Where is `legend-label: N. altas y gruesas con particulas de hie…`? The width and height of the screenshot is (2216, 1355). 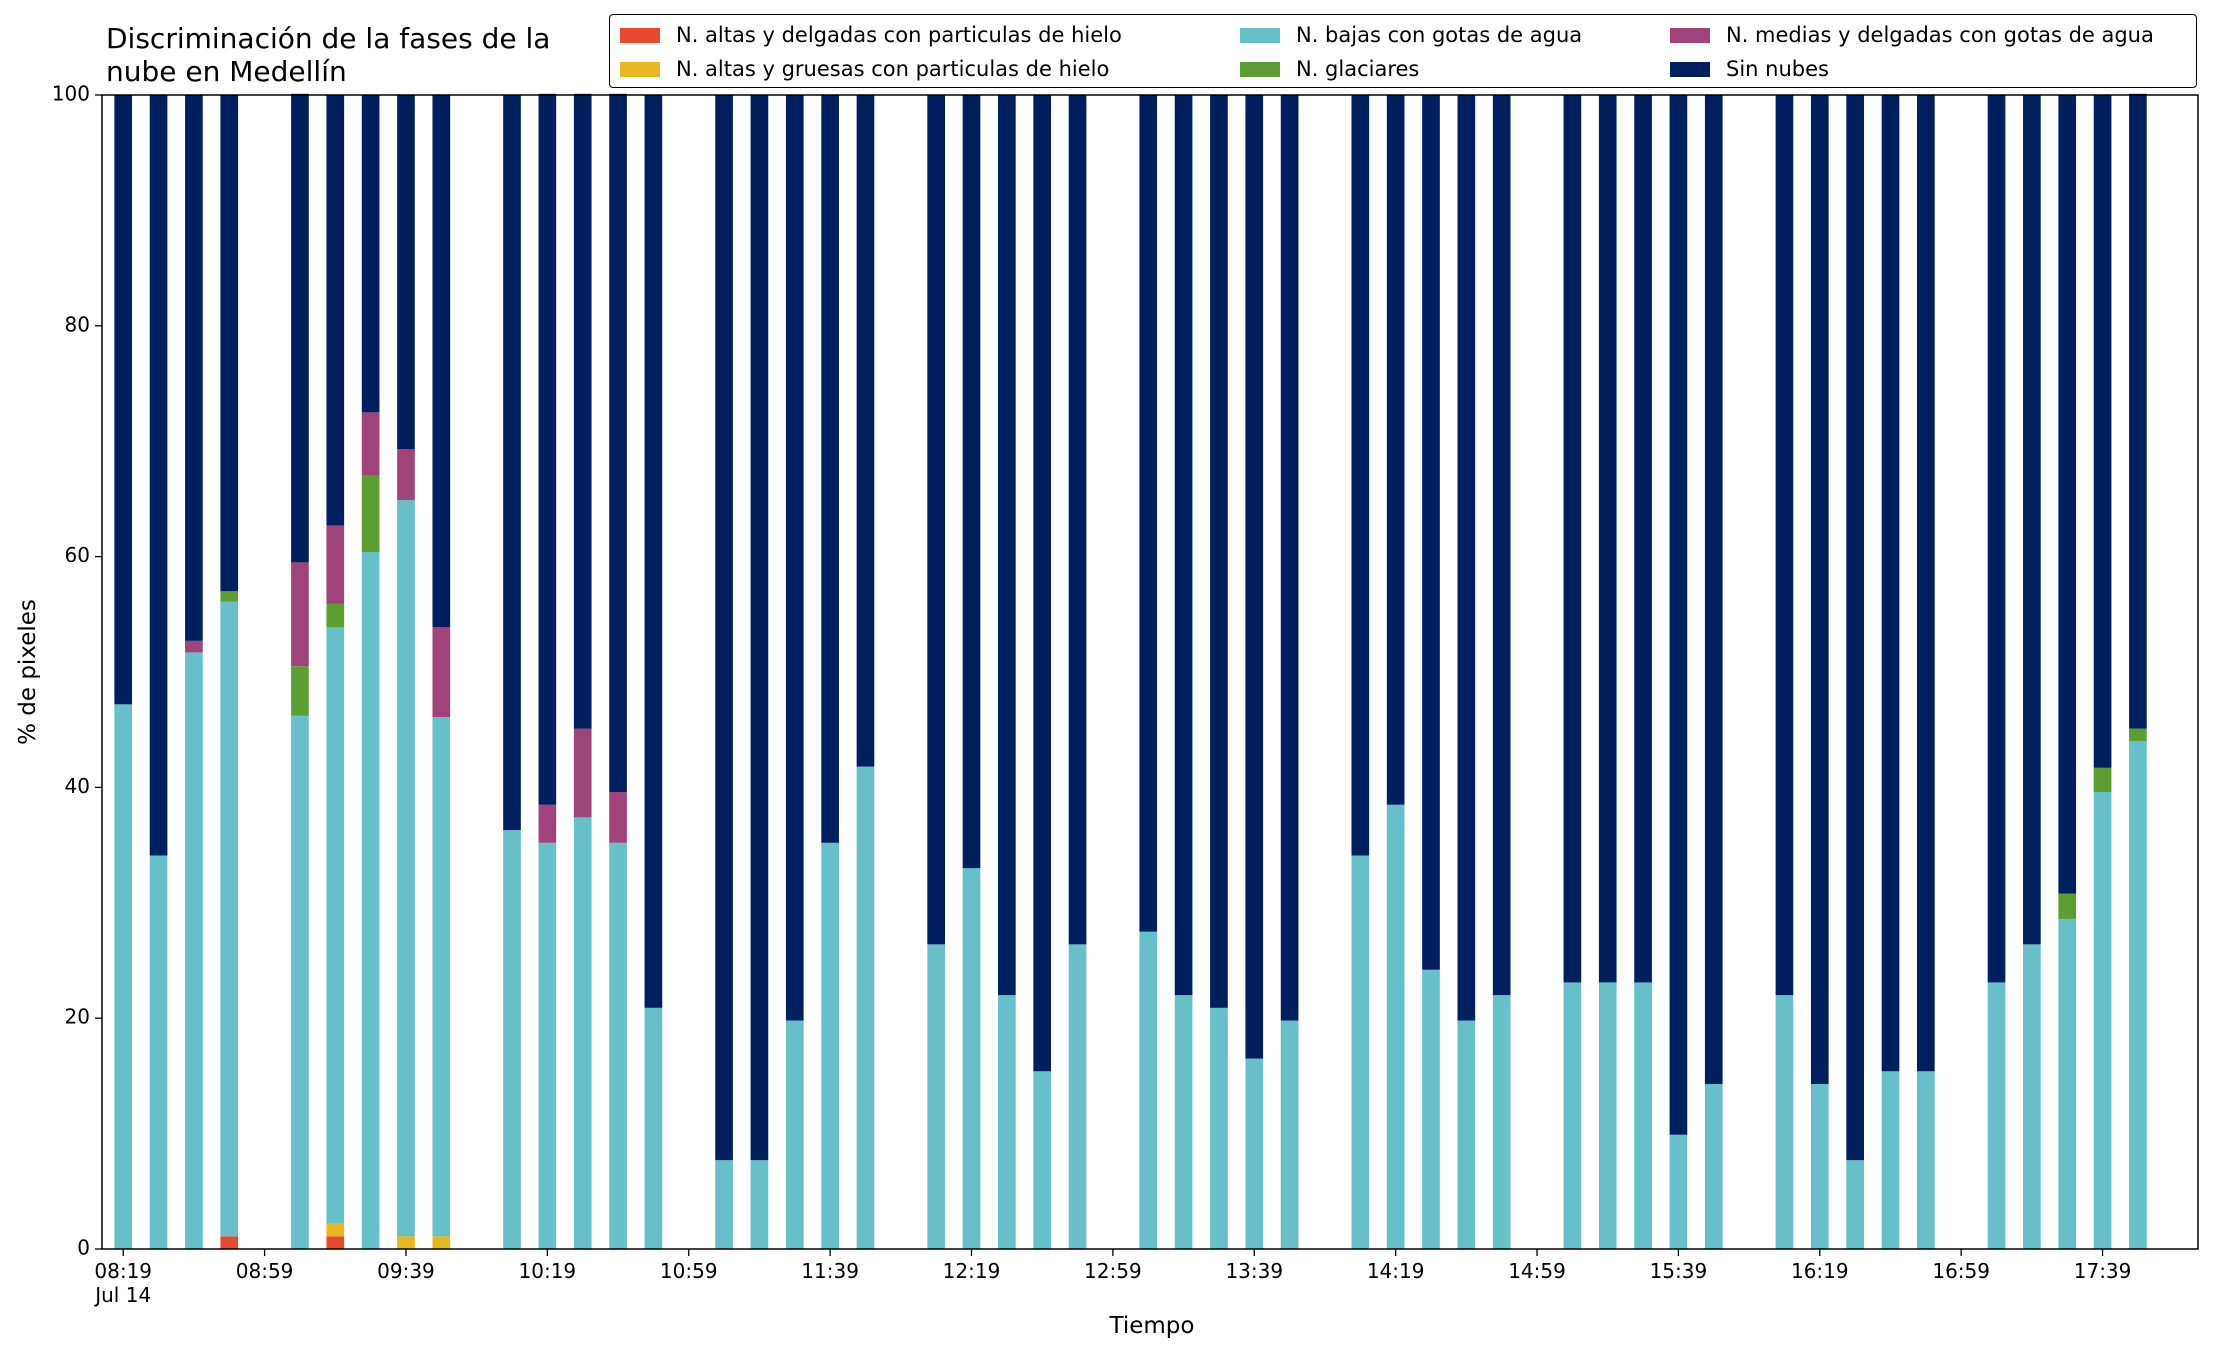
legend-label: N. altas y gruesas con particulas de hie… is located at coordinates (893, 69).